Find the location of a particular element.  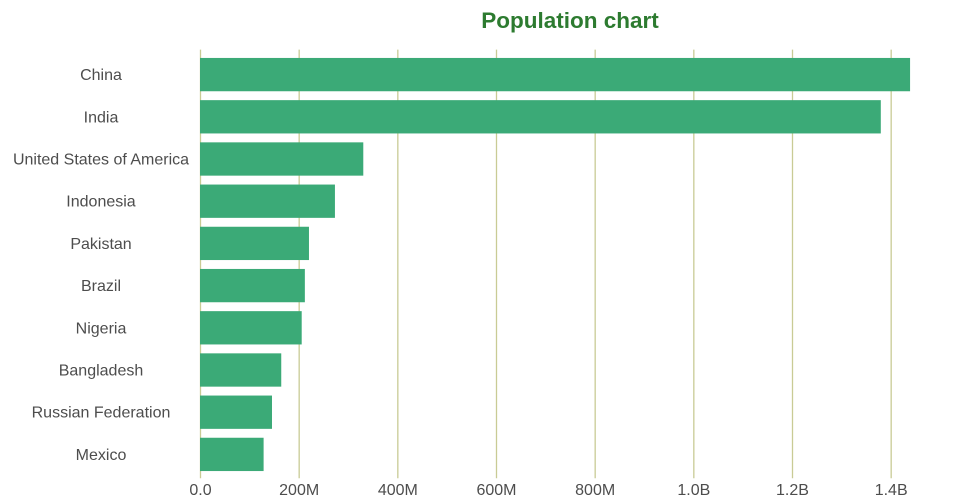

svg-text: Population chart is located at coordinates (570, 20).